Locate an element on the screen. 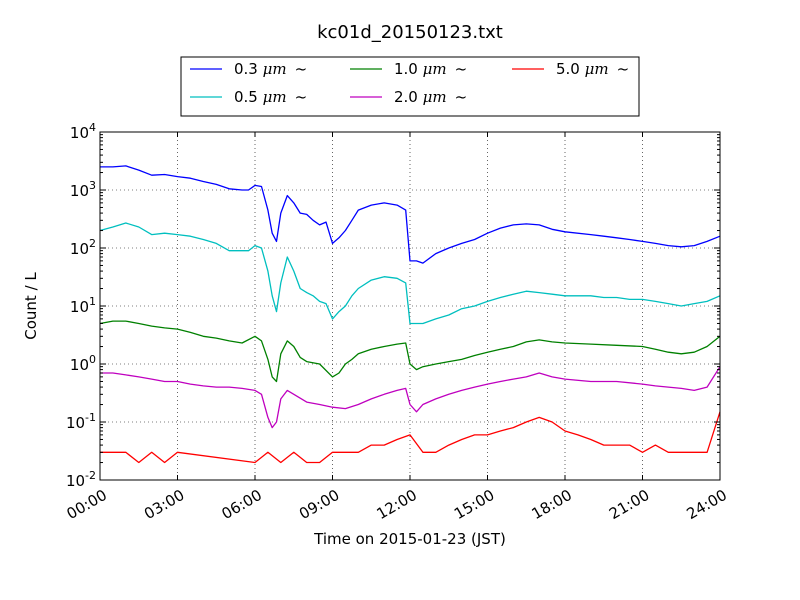 This screenshot has width=800, height=600. legend-label-0: 0.3 μm ~ is located at coordinates (270, 69).